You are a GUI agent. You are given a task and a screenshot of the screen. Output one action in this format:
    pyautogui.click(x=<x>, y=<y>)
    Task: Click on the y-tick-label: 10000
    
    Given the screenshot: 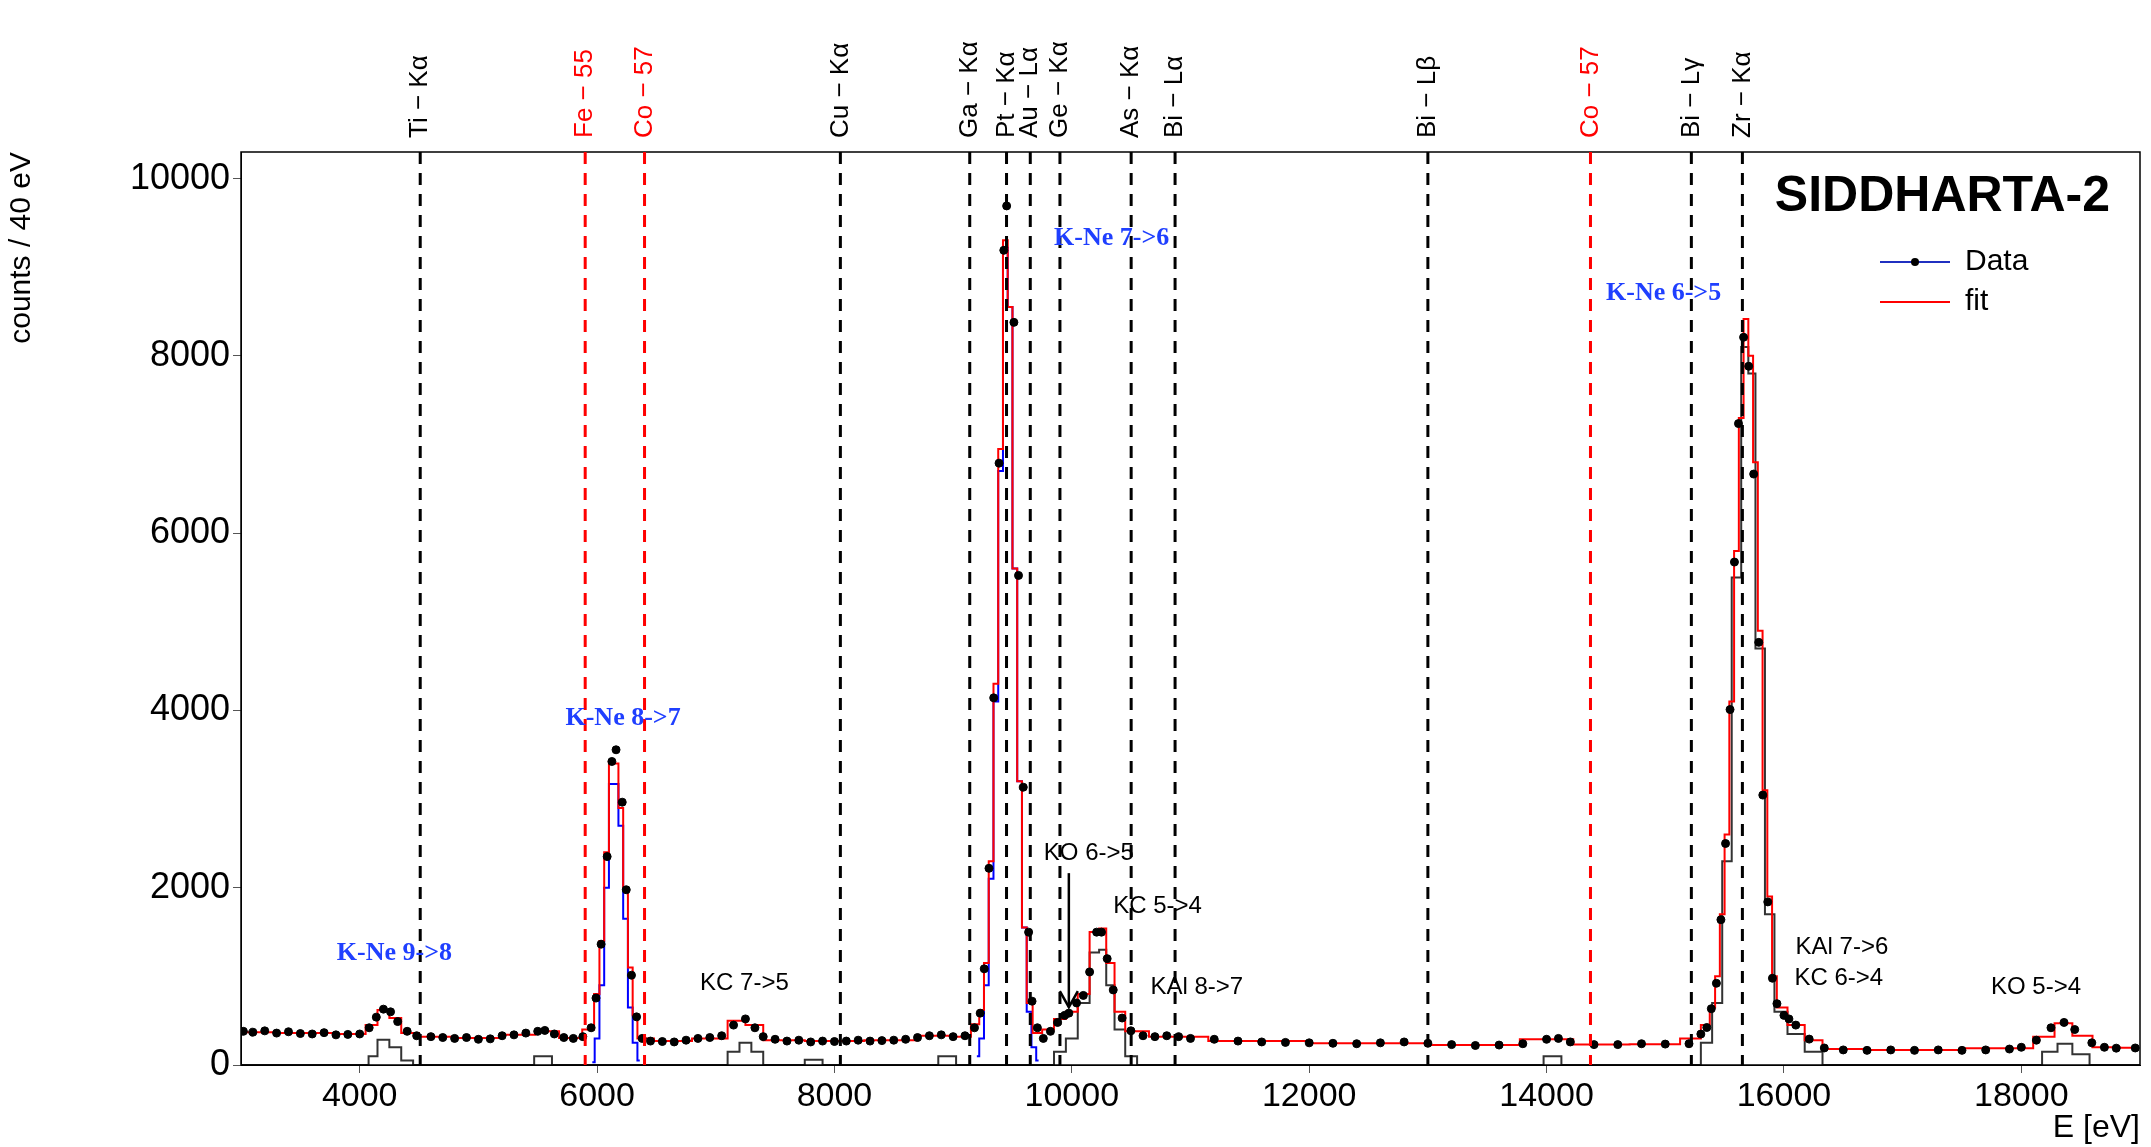 What is the action you would take?
    pyautogui.click(x=179, y=176)
    